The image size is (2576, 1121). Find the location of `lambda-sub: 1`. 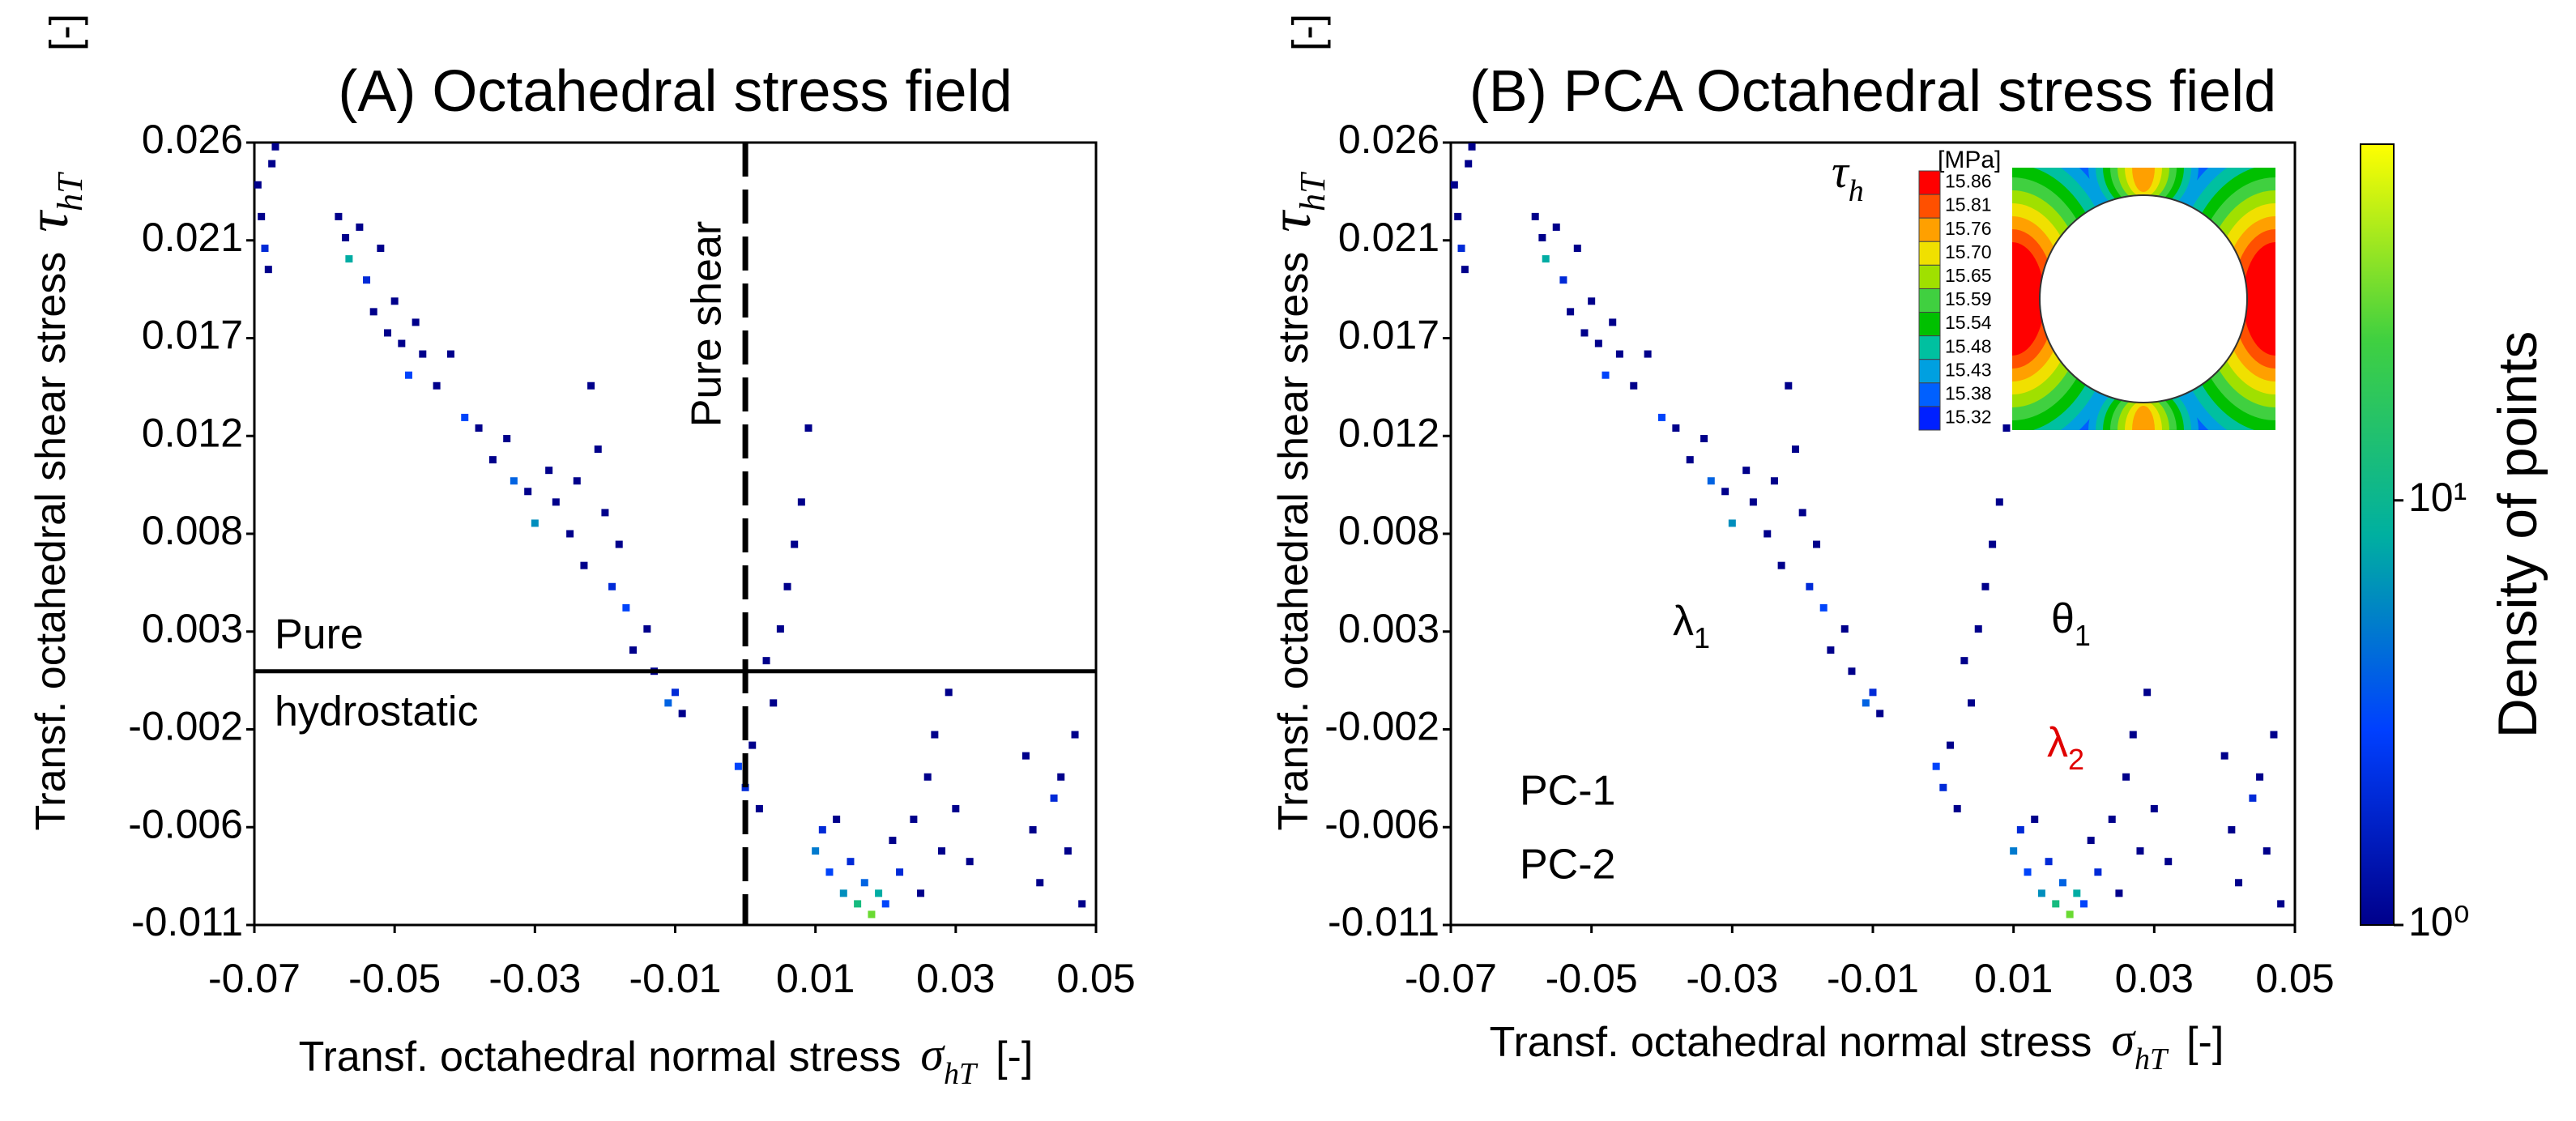

lambda-sub: 1 is located at coordinates (1702, 638).